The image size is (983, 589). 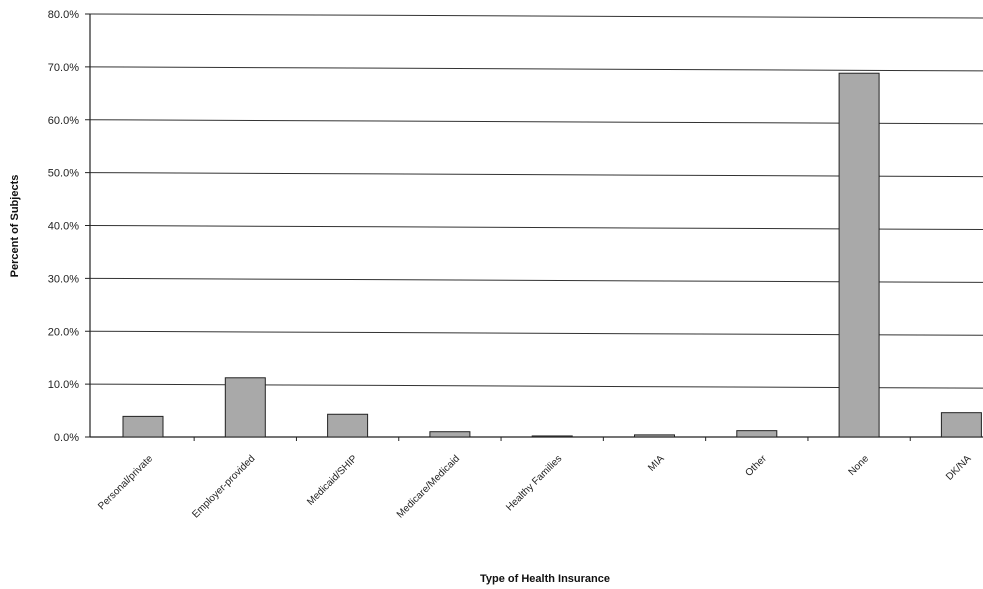 I want to click on x-axis-title: Type of Health Insurance, so click(x=545, y=579).